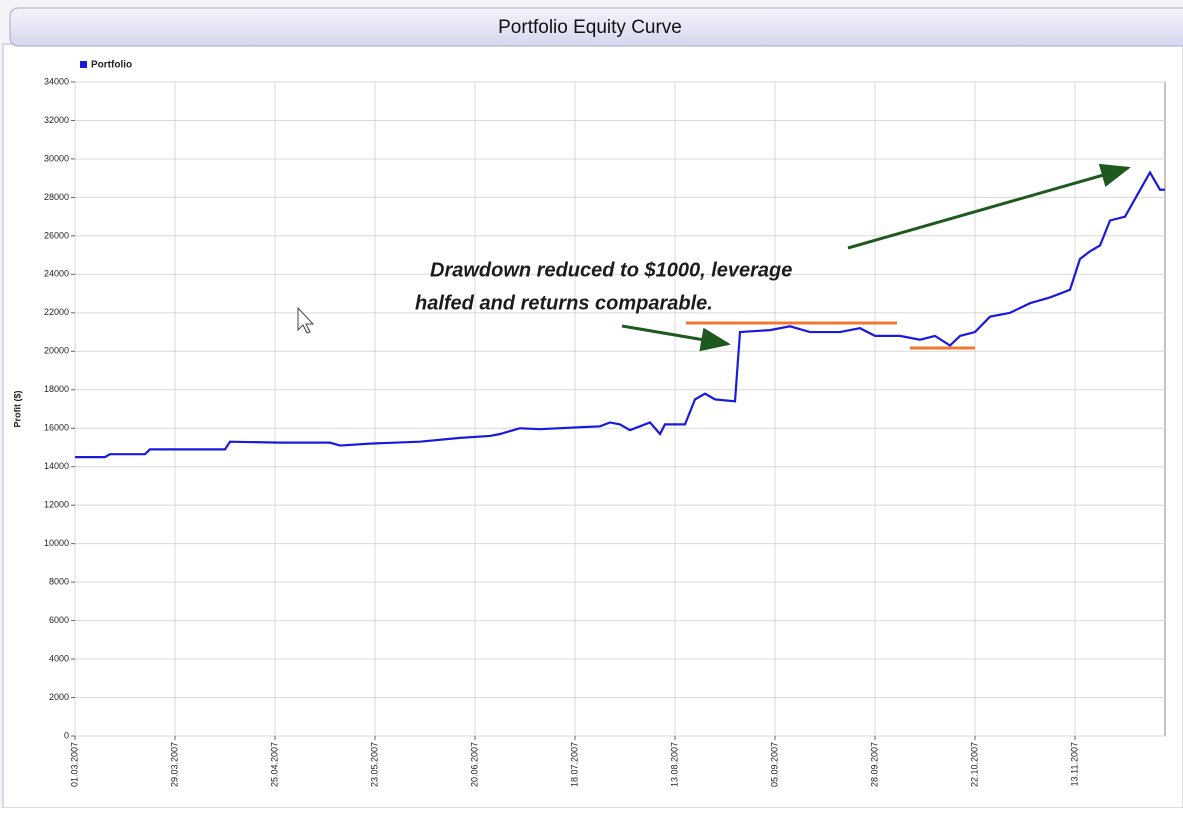 The image size is (1183, 813). Describe the element at coordinates (374, 764) in the screenshot. I see `x-tick-label: 23.05.2007` at that location.